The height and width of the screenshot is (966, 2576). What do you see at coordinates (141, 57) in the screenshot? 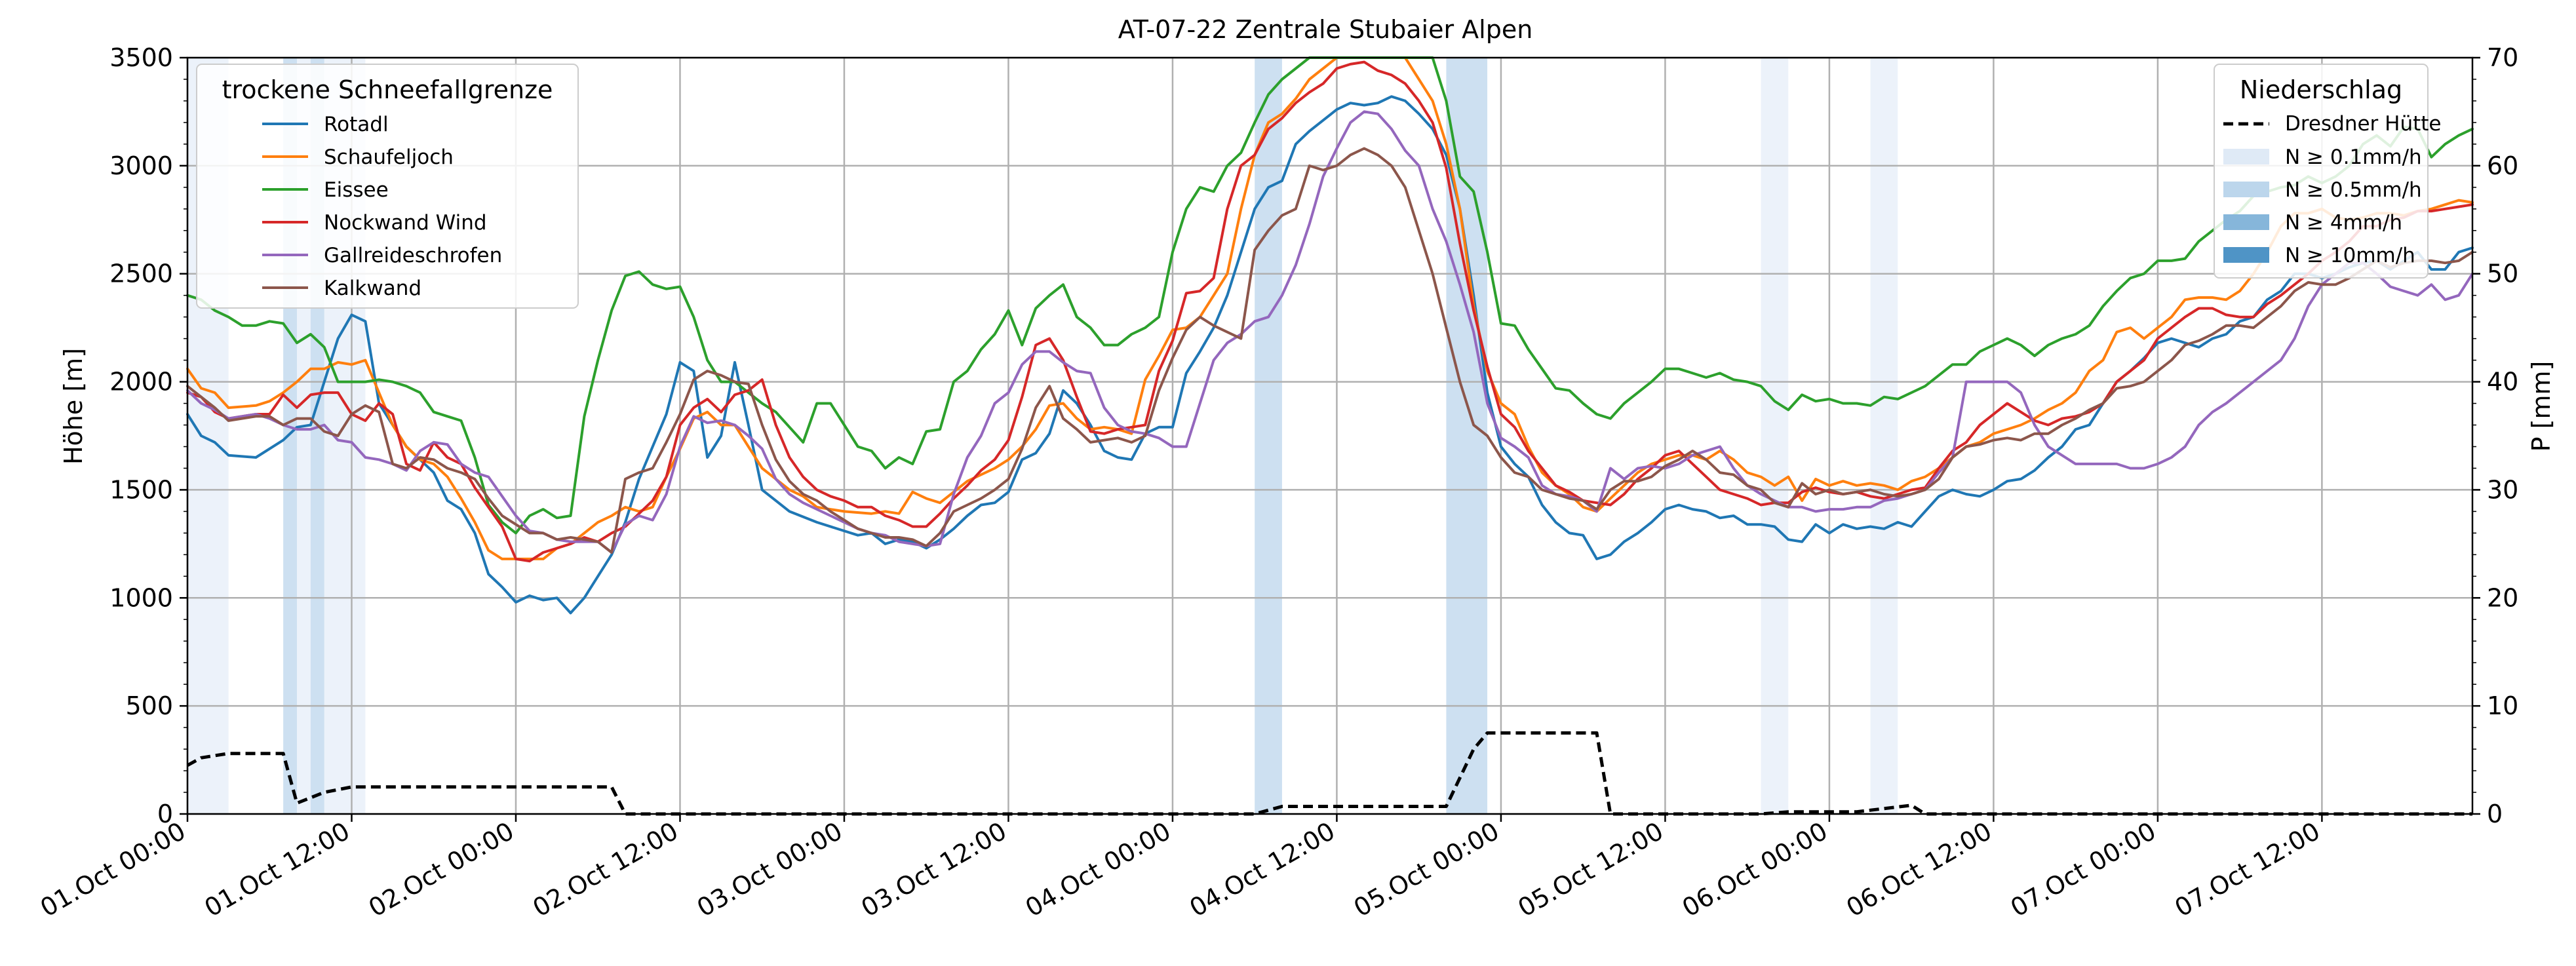
I see `y-tick-label: 3500` at bounding box center [141, 57].